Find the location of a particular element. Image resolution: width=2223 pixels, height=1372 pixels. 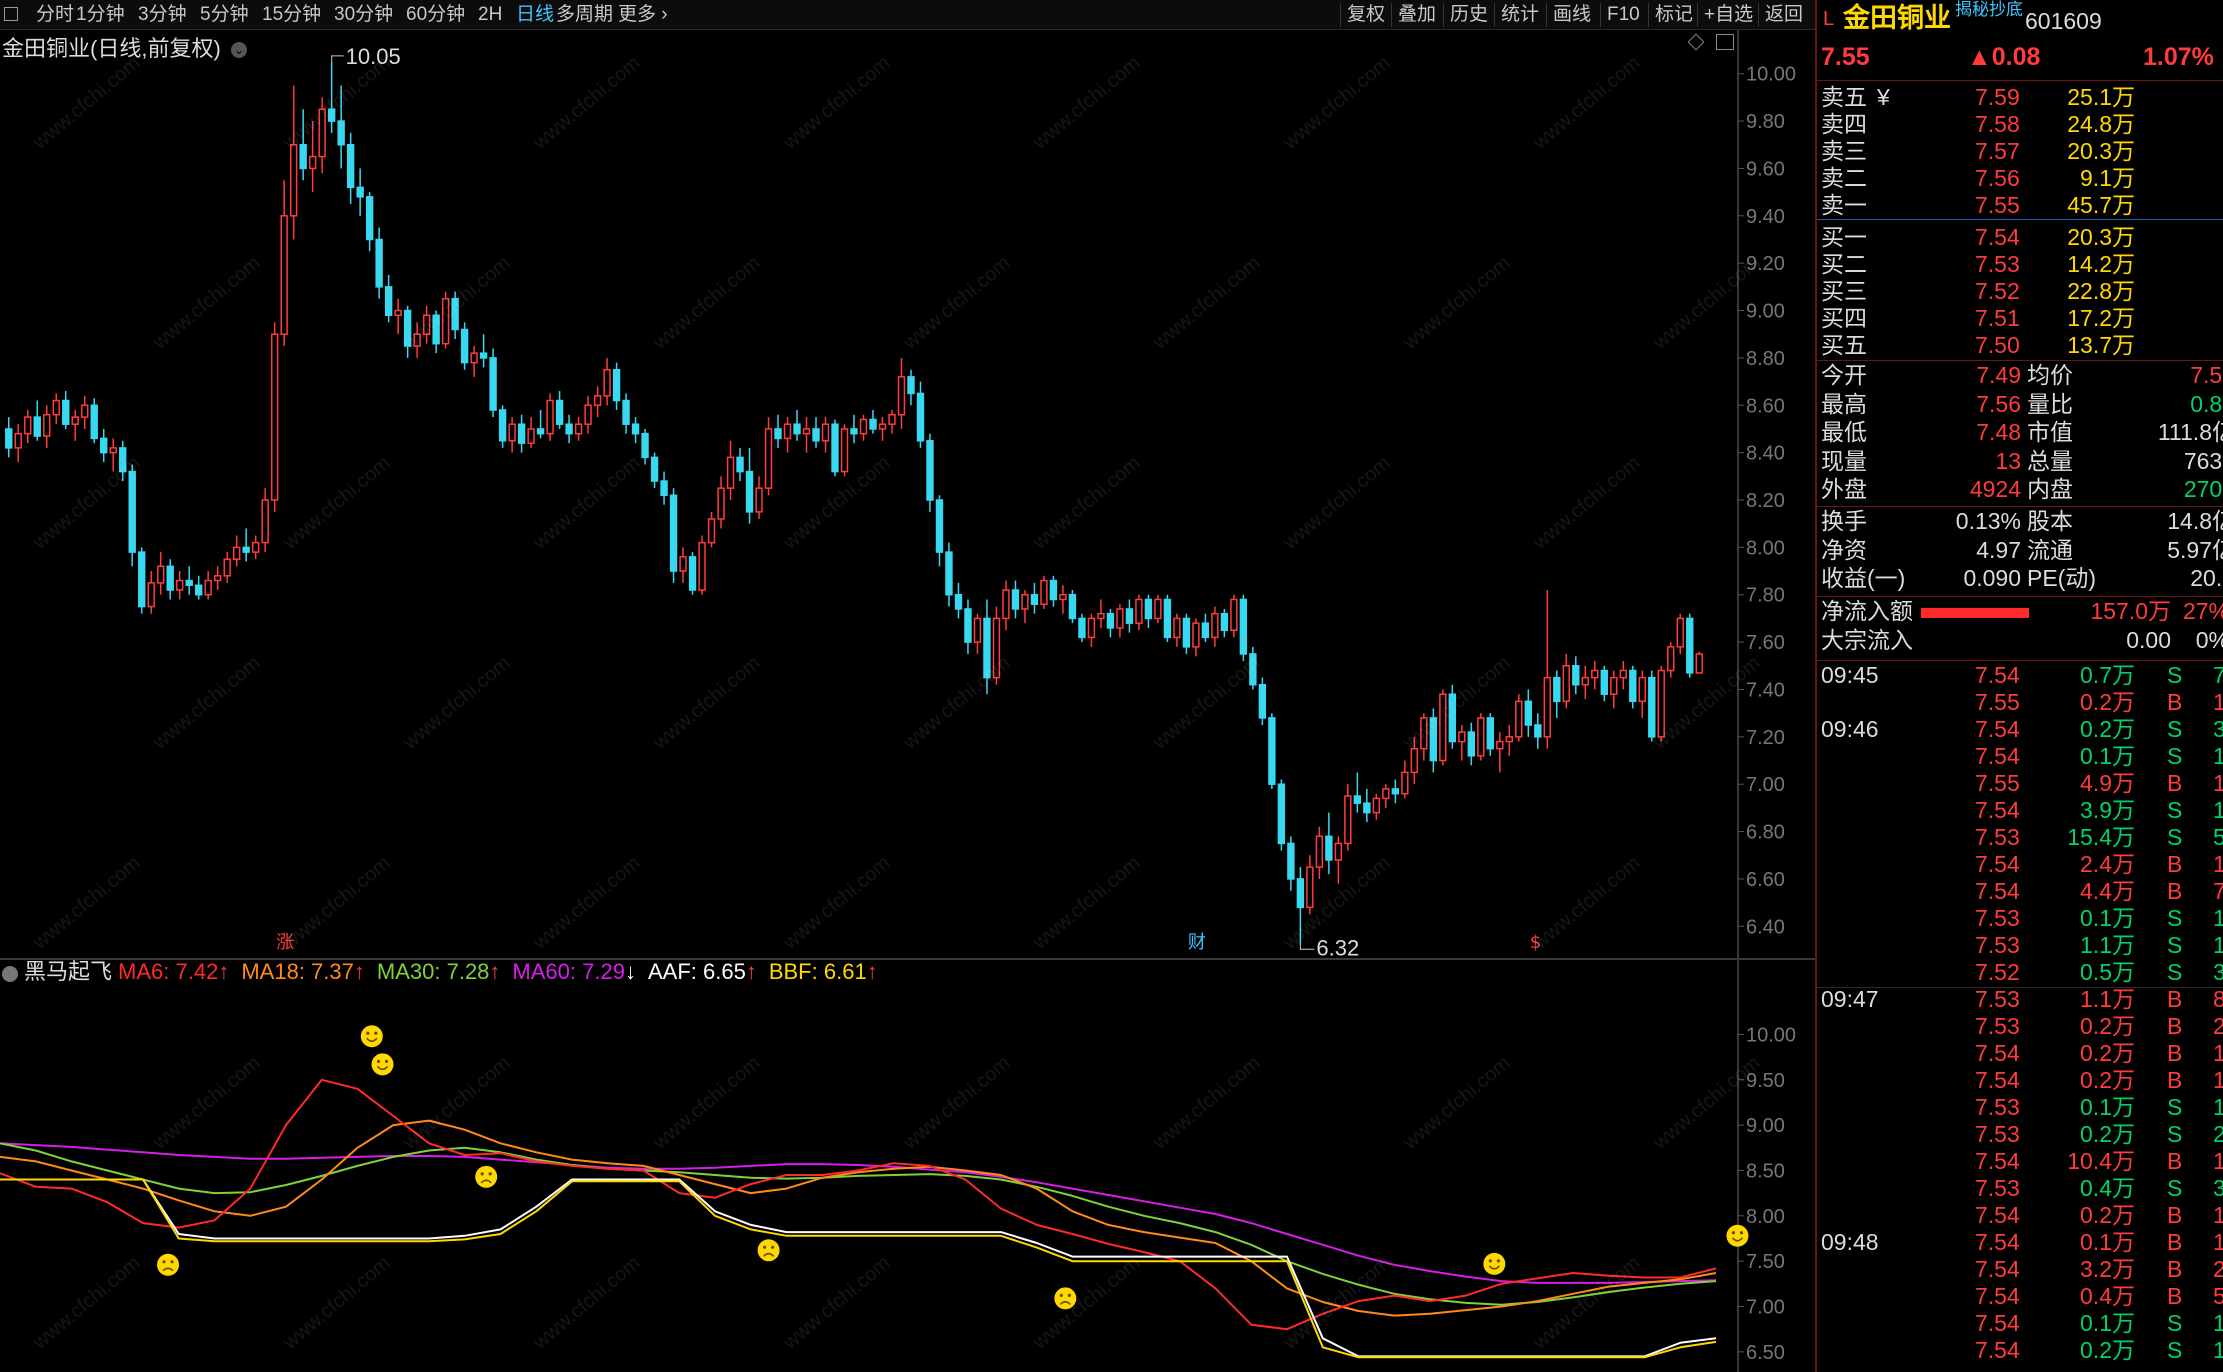

stock-tag: 揭秘抄底 is located at coordinates (1989, 9).